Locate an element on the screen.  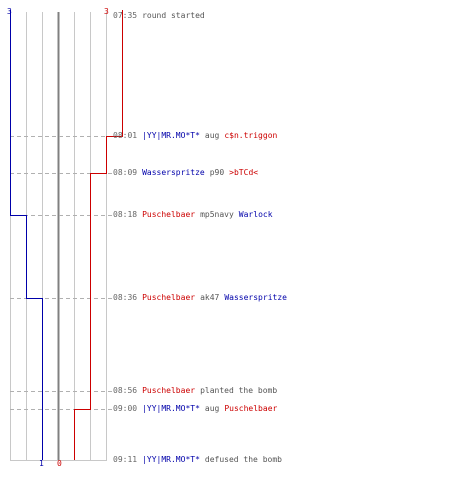
event-time: 08:18 is located at coordinates (125, 214).